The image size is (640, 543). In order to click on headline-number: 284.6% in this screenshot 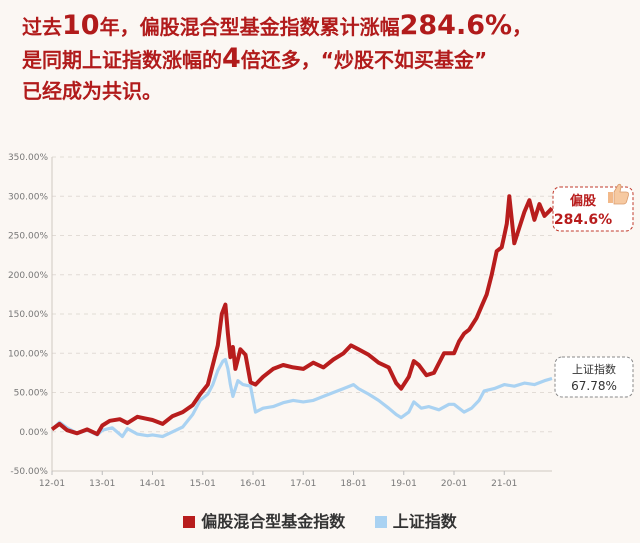, I will do `click(456, 25)`.